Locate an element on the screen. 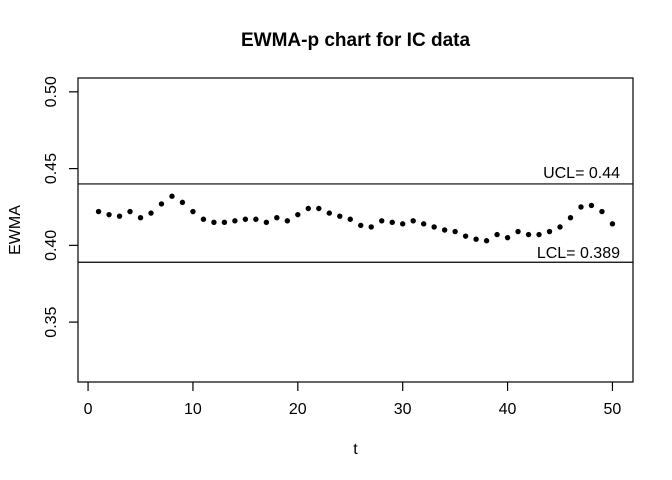  x-axis: 0 10 20 30 40 50 is located at coordinates (353, 400).